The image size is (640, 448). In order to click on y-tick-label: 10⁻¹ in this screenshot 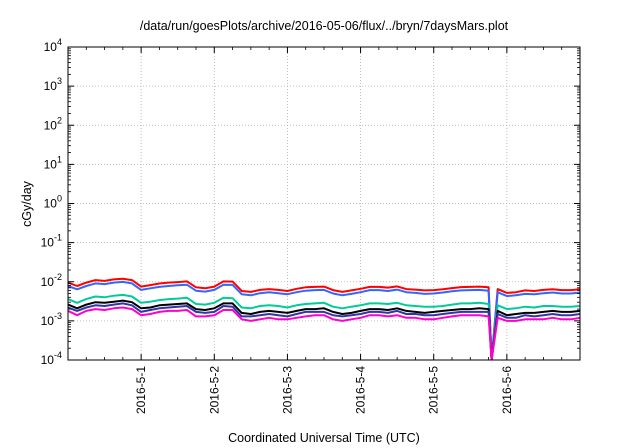, I will do `click(51, 241)`.